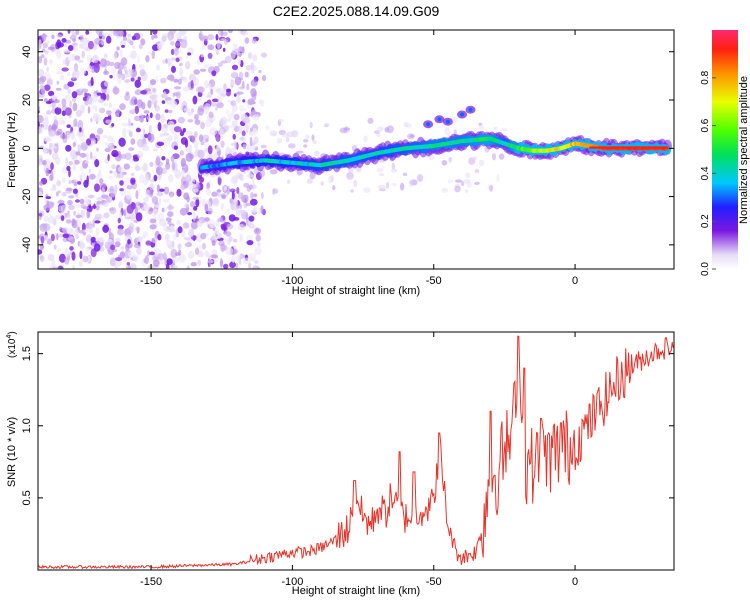  Describe the element at coordinates (708, 173) in the screenshot. I see `colorbar-ticks: 0.0 0.2 0.4 0.6 0.8` at that location.